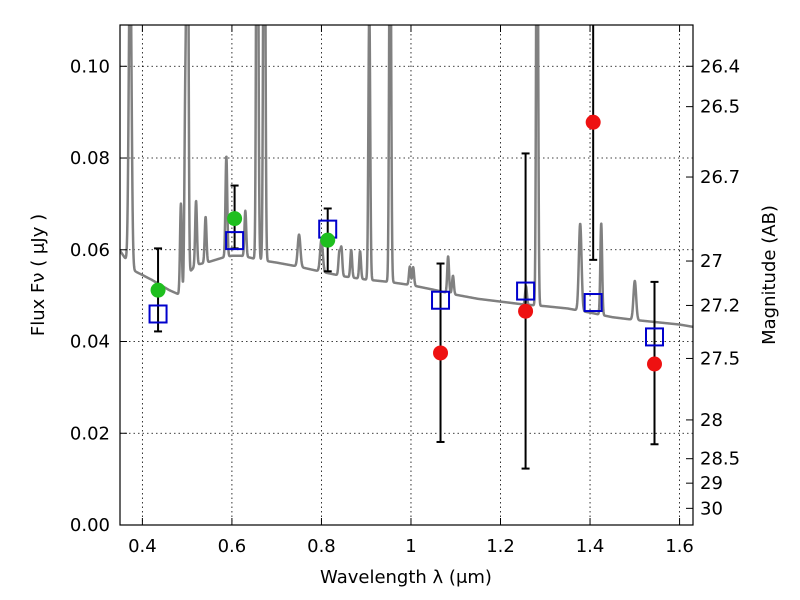 Image resolution: width=800 pixels, height=600 pixels. What do you see at coordinates (406, 283) in the screenshot?
I see `model-layer` at bounding box center [406, 283].